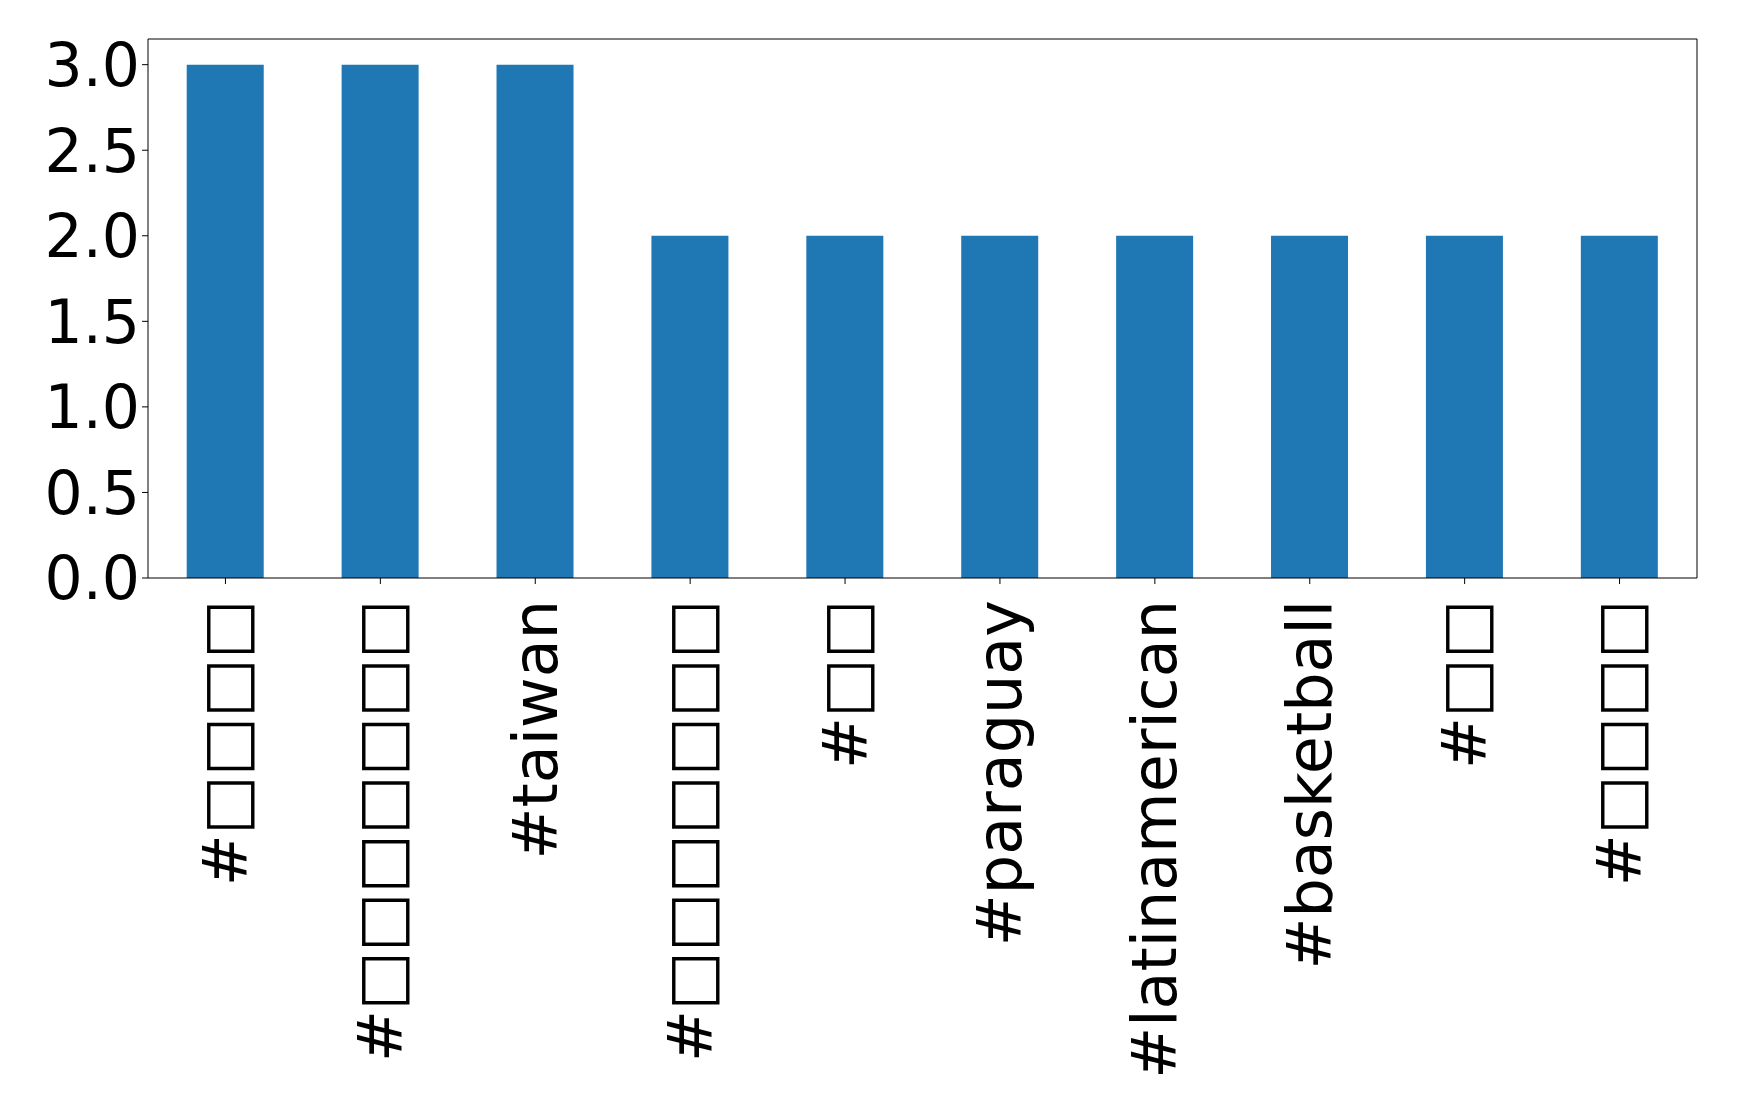 This screenshot has width=1739, height=1110. I want to click on y-tick-label: 2.5, so click(92, 150).